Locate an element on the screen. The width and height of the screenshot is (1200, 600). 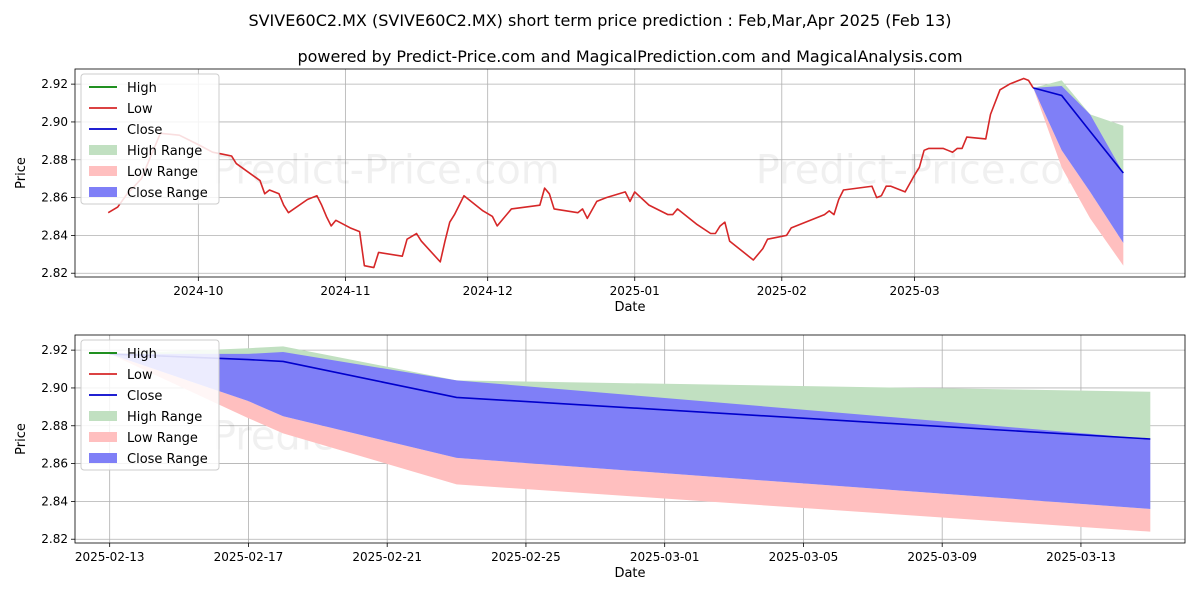
x-tick-label: 2024-11 is located at coordinates (345, 291).